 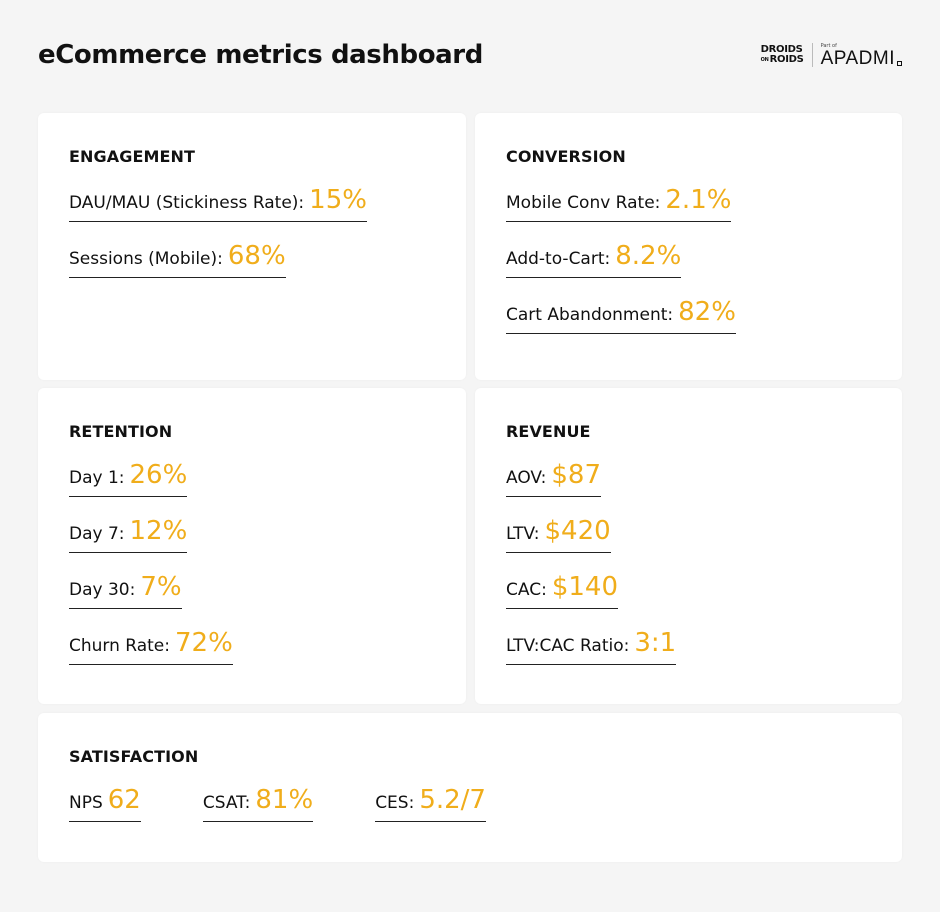 What do you see at coordinates (146, 259) in the screenshot?
I see `metric-label: Sessions (Mobile):` at bounding box center [146, 259].